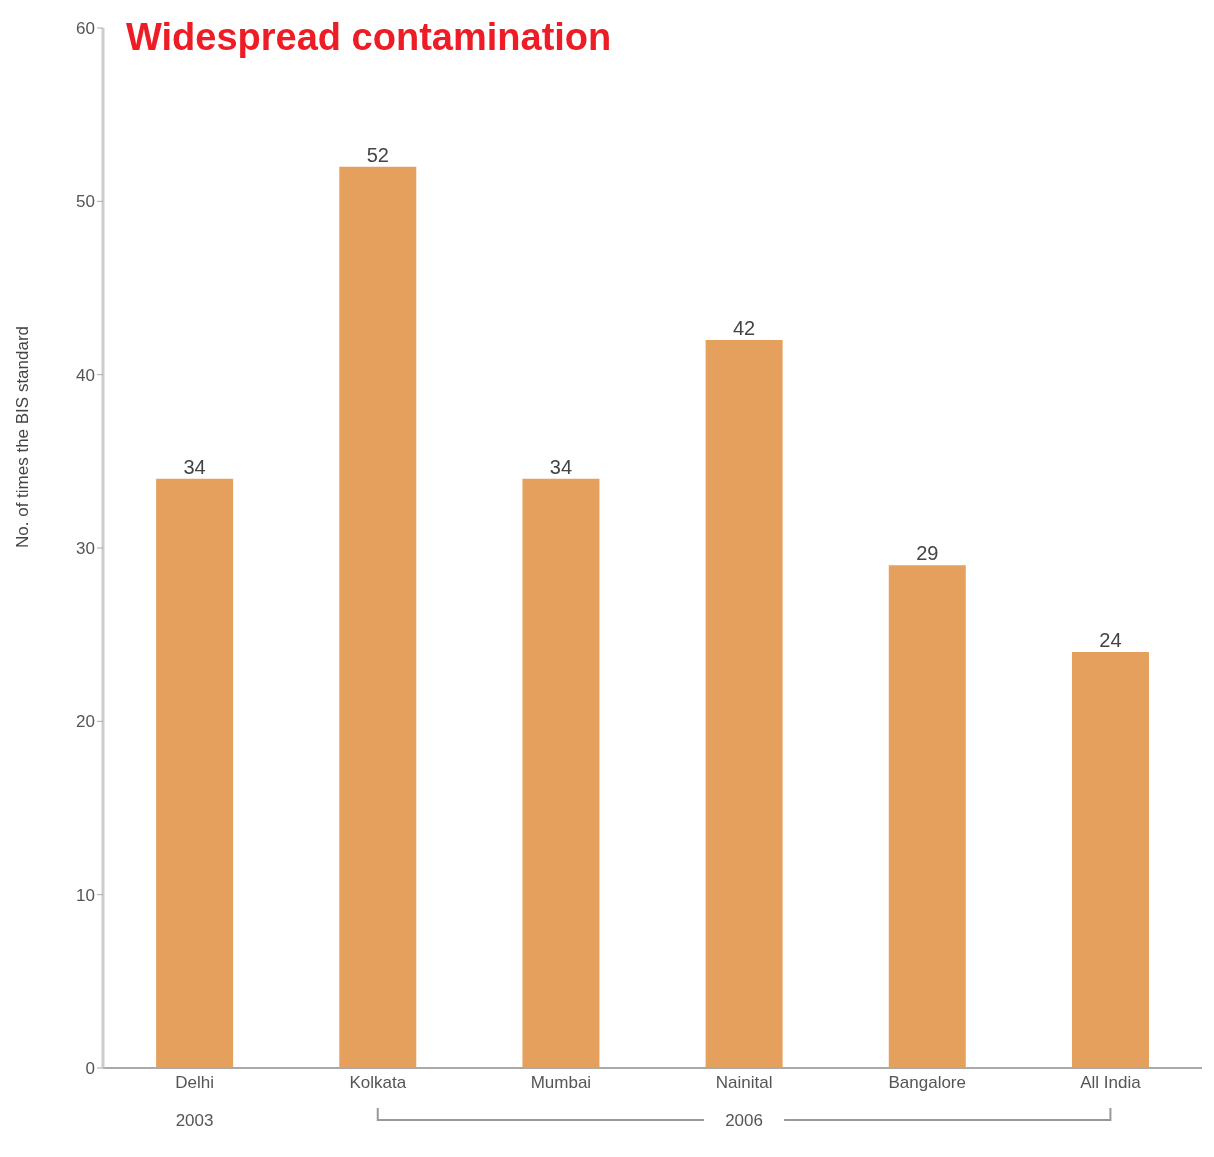 This screenshot has width=1214, height=1157. Describe the element at coordinates (561, 1083) in the screenshot. I see `x-tick-label: Mumbai` at that location.